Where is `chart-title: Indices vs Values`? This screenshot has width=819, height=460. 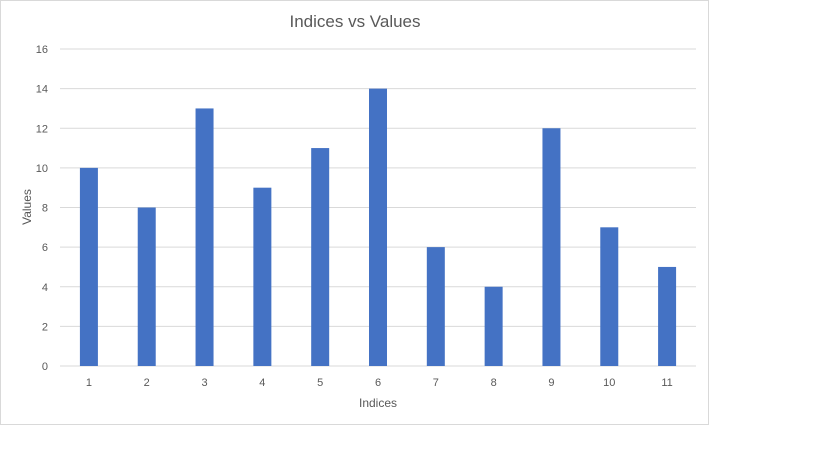 chart-title: Indices vs Values is located at coordinates (354, 21).